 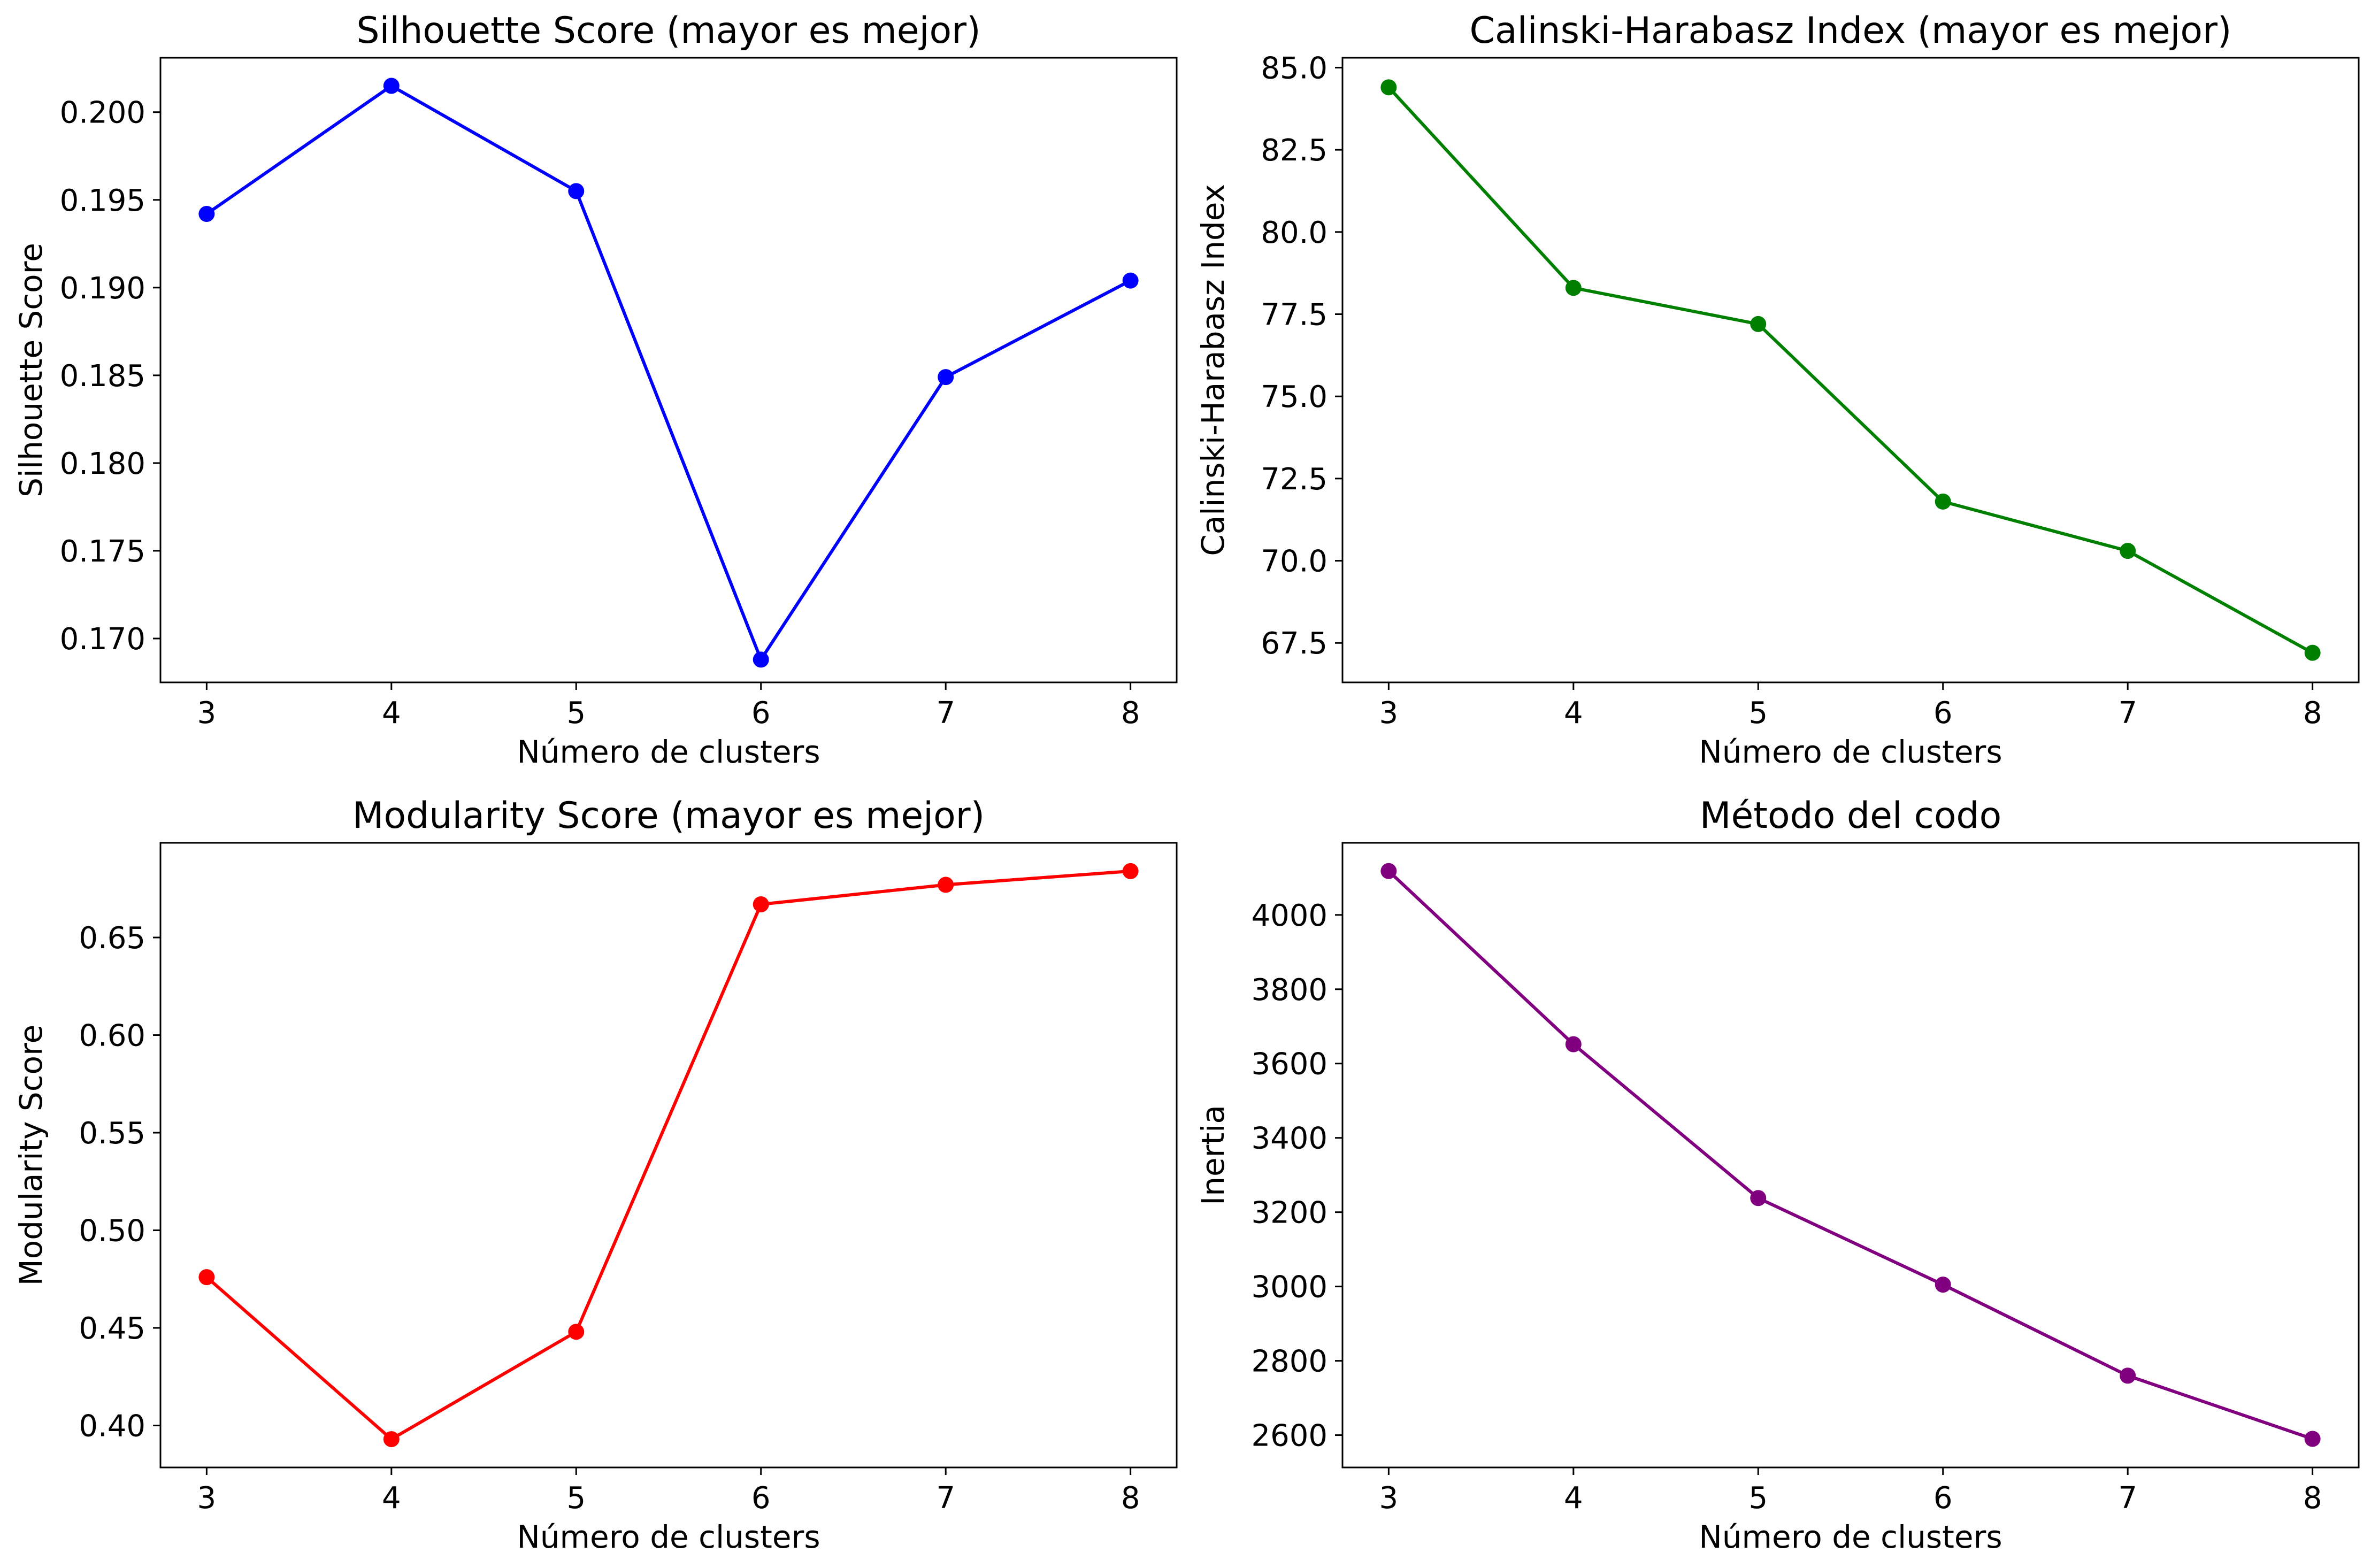 What do you see at coordinates (1289, 991) in the screenshot?
I see `y-tick-label: 3800` at bounding box center [1289, 991].